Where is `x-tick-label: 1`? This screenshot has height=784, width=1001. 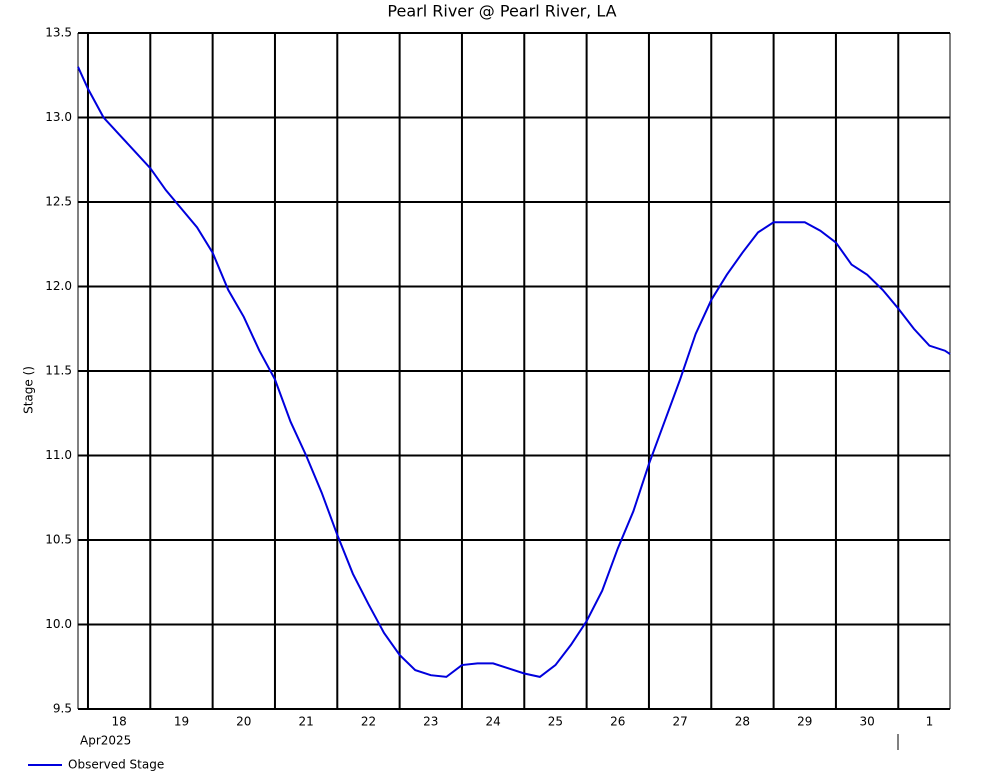 x-tick-label: 1 is located at coordinates (930, 722).